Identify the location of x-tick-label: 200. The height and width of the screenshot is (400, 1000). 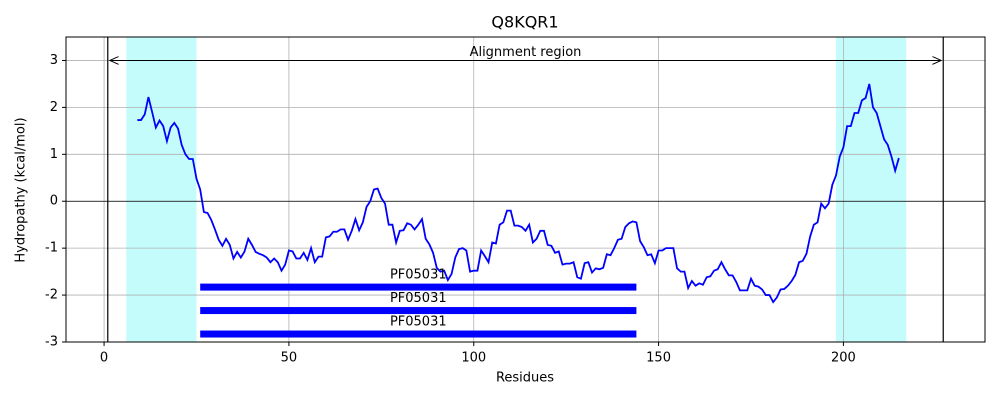
(843, 358).